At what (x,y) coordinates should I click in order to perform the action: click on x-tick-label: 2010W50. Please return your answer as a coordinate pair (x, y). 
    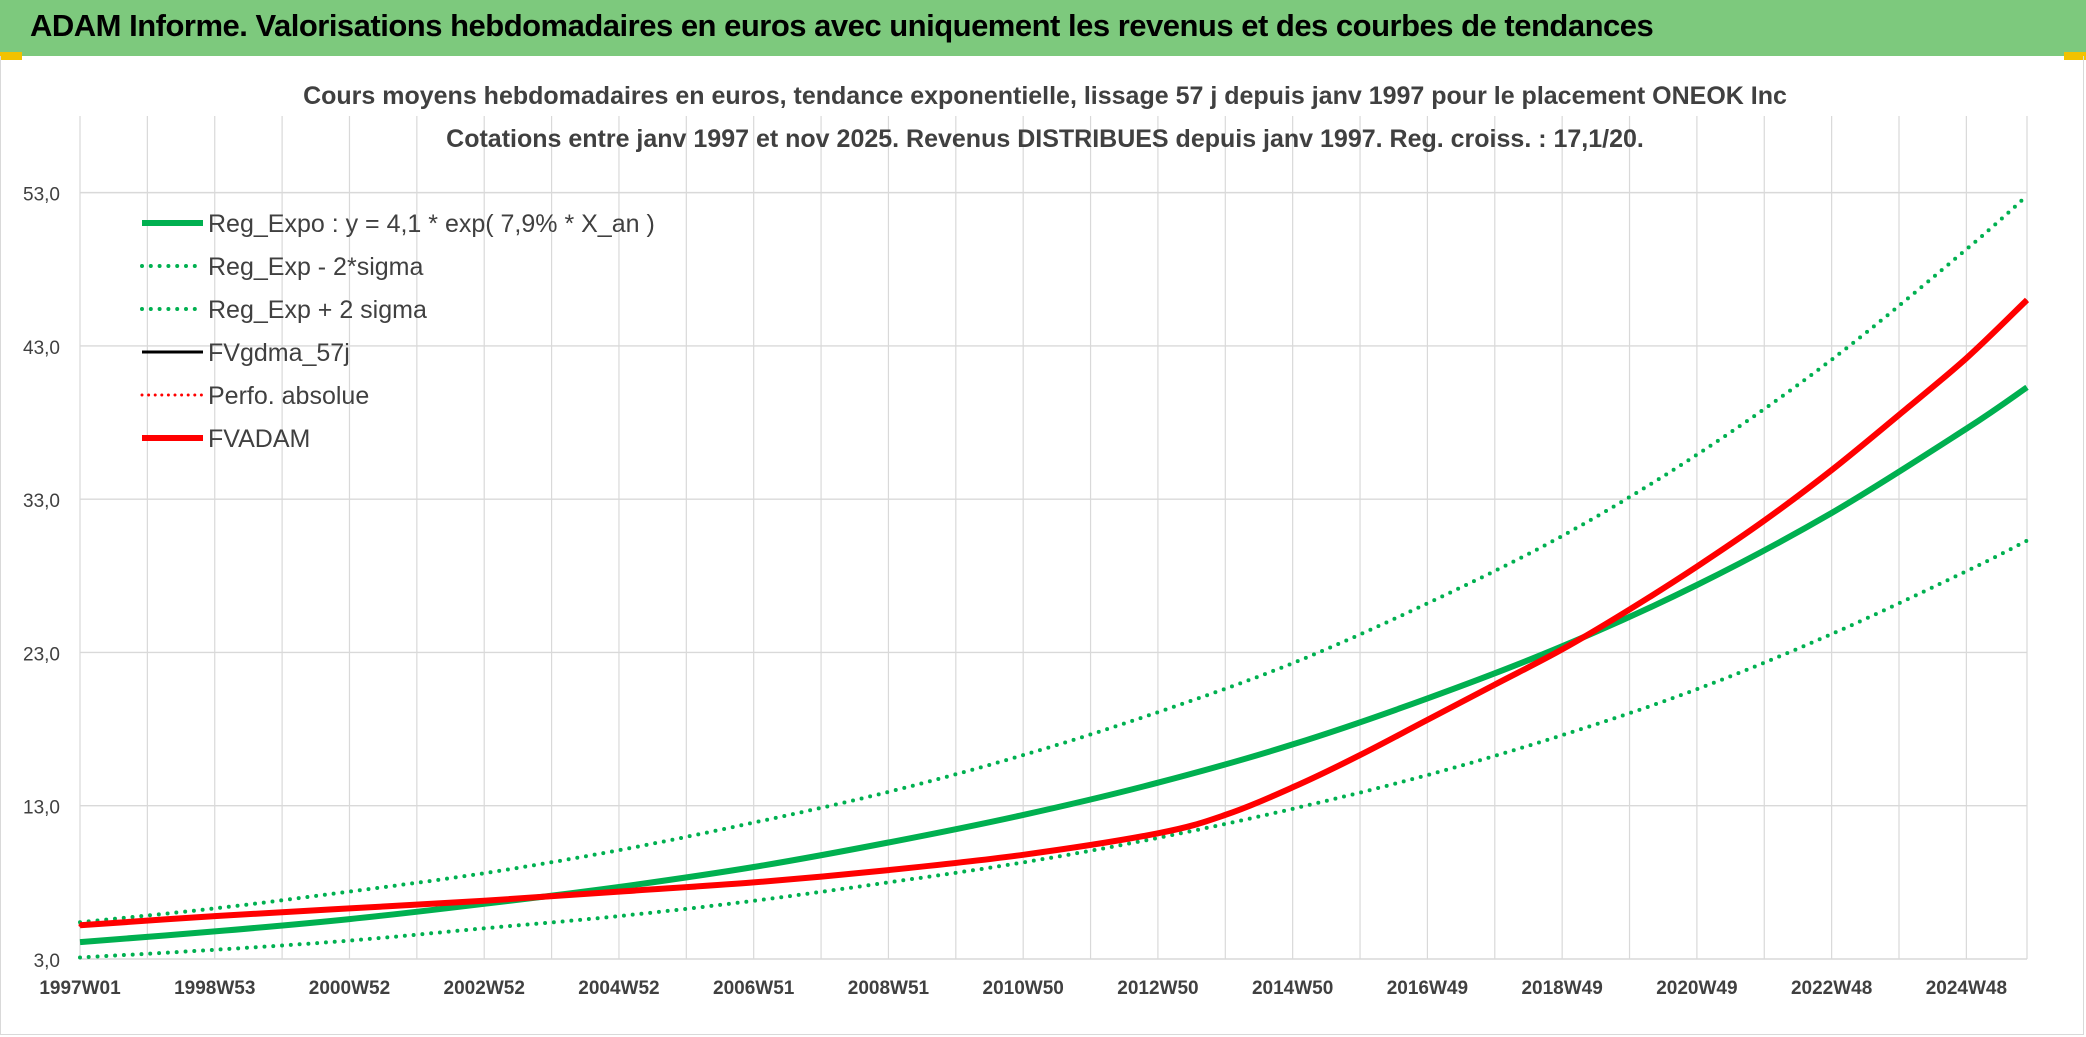
    Looking at the image, I should click on (1023, 988).